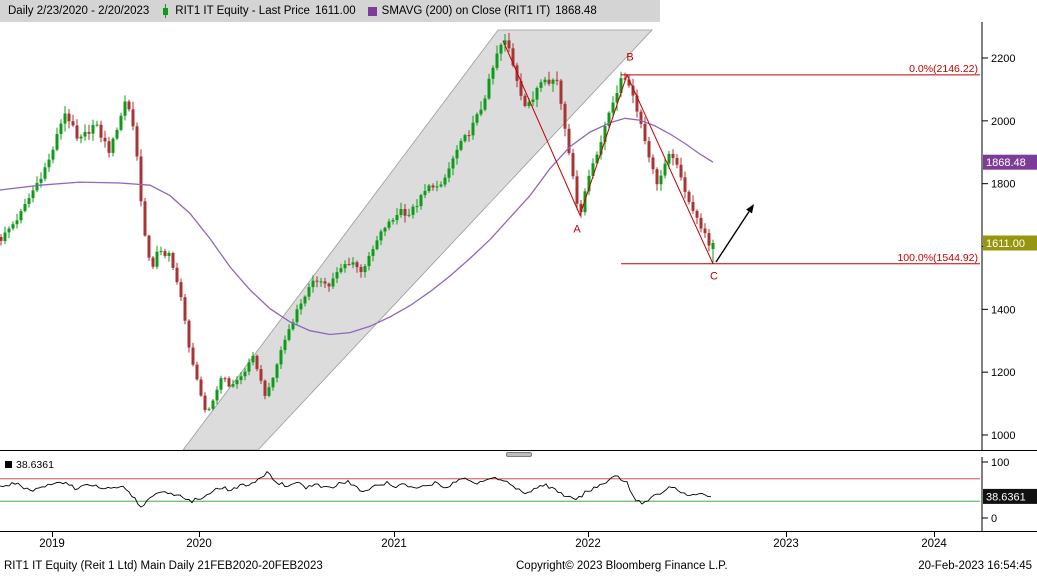 This screenshot has height=577, width=1037. What do you see at coordinates (199, 544) in the screenshot?
I see `year-label: 2020` at bounding box center [199, 544].